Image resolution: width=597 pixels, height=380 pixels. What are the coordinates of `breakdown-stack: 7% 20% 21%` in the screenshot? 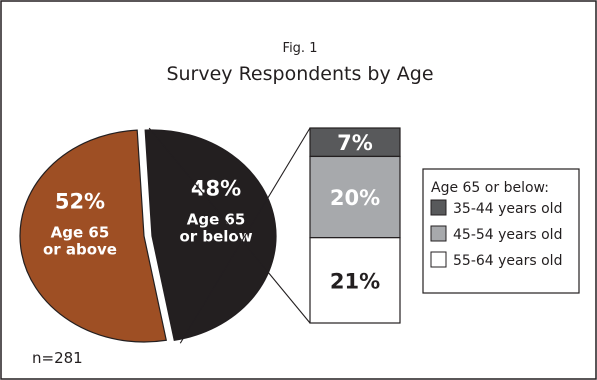 It's located at (355, 225).